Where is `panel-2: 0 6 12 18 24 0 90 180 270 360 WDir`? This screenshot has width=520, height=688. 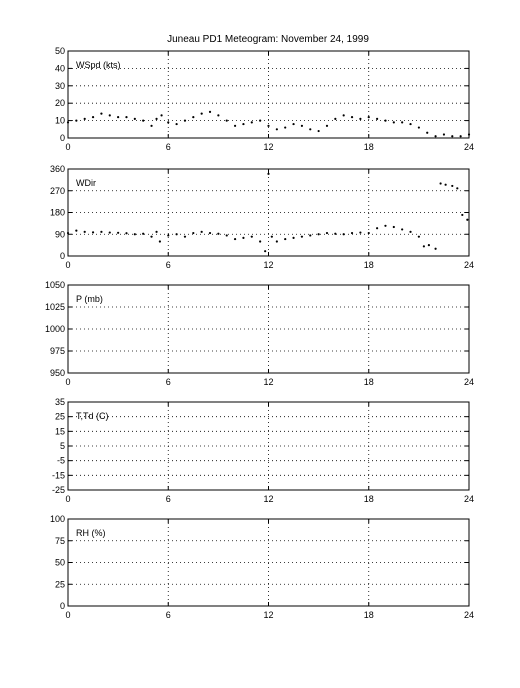
panel-2: 0 6 12 18 24 0 90 180 270 360 WDir is located at coordinates (262, 217).